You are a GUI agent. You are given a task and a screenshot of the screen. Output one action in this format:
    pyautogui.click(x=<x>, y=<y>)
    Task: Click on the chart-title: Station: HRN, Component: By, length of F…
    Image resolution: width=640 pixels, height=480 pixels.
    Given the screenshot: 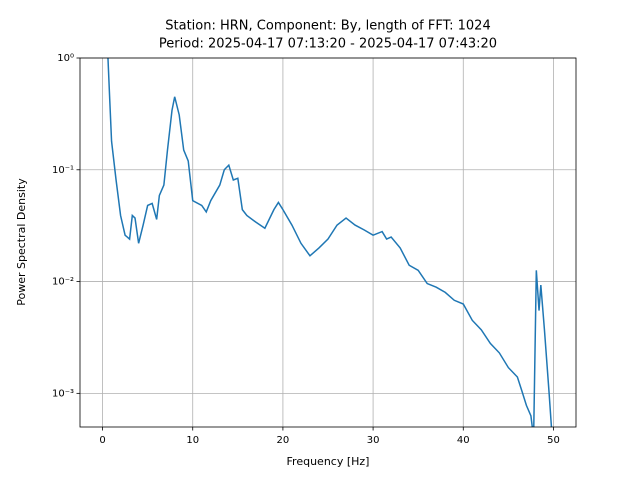 What is the action you would take?
    pyautogui.click(x=327, y=26)
    